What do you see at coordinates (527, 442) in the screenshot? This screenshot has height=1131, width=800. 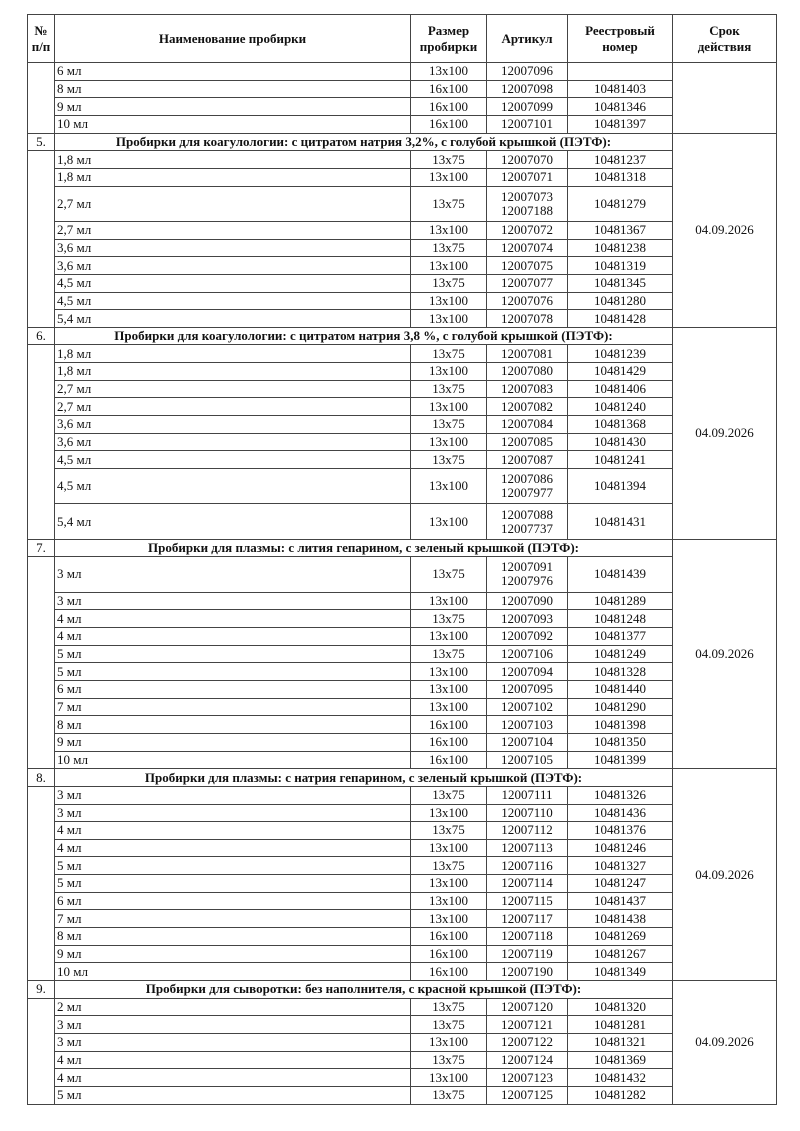 I see `article-number: 12007085` at bounding box center [527, 442].